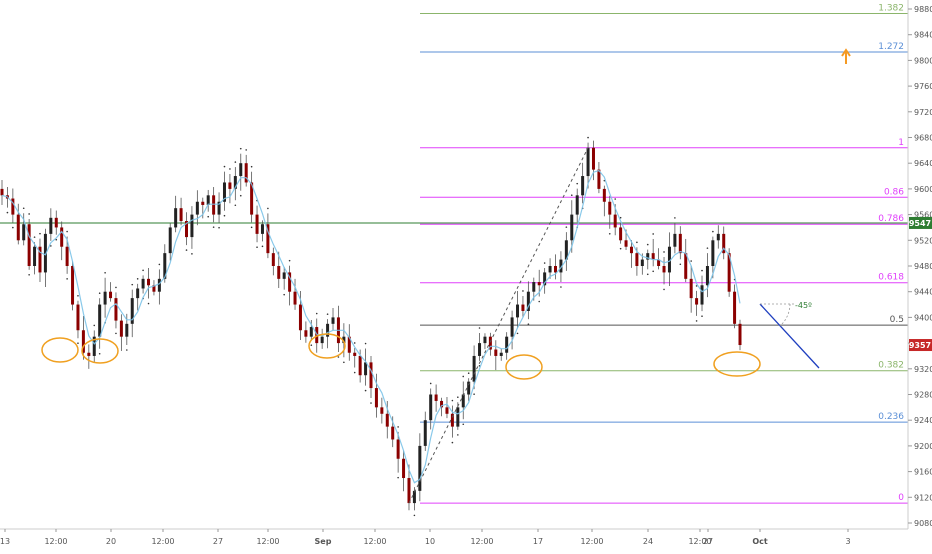 The width and height of the screenshot is (932, 554). I want to click on y-tick-label: 9480, so click(923, 266).